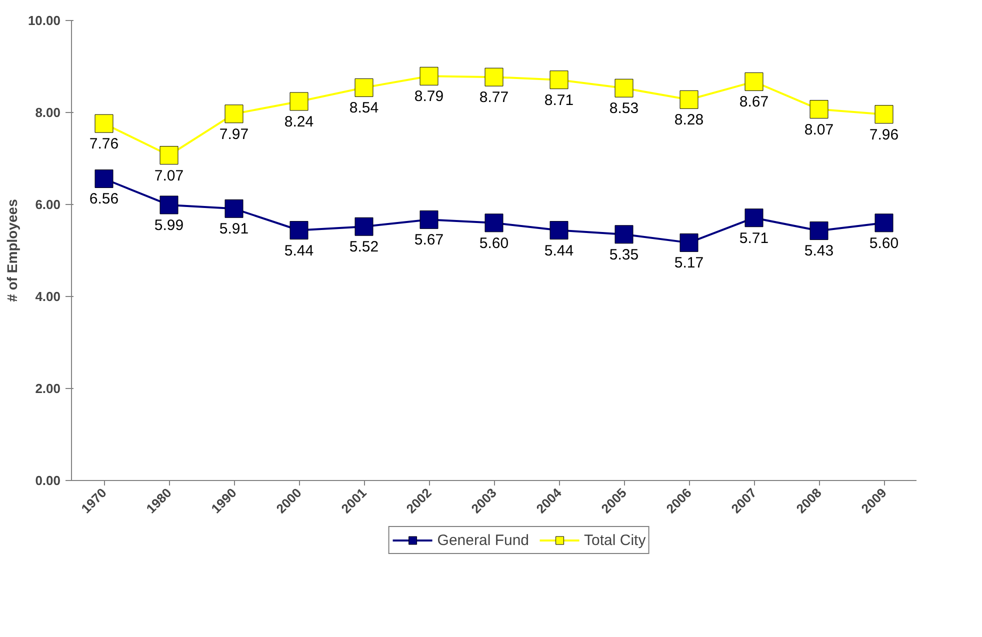  I want to click on data-label: 5.35, so click(624, 255).